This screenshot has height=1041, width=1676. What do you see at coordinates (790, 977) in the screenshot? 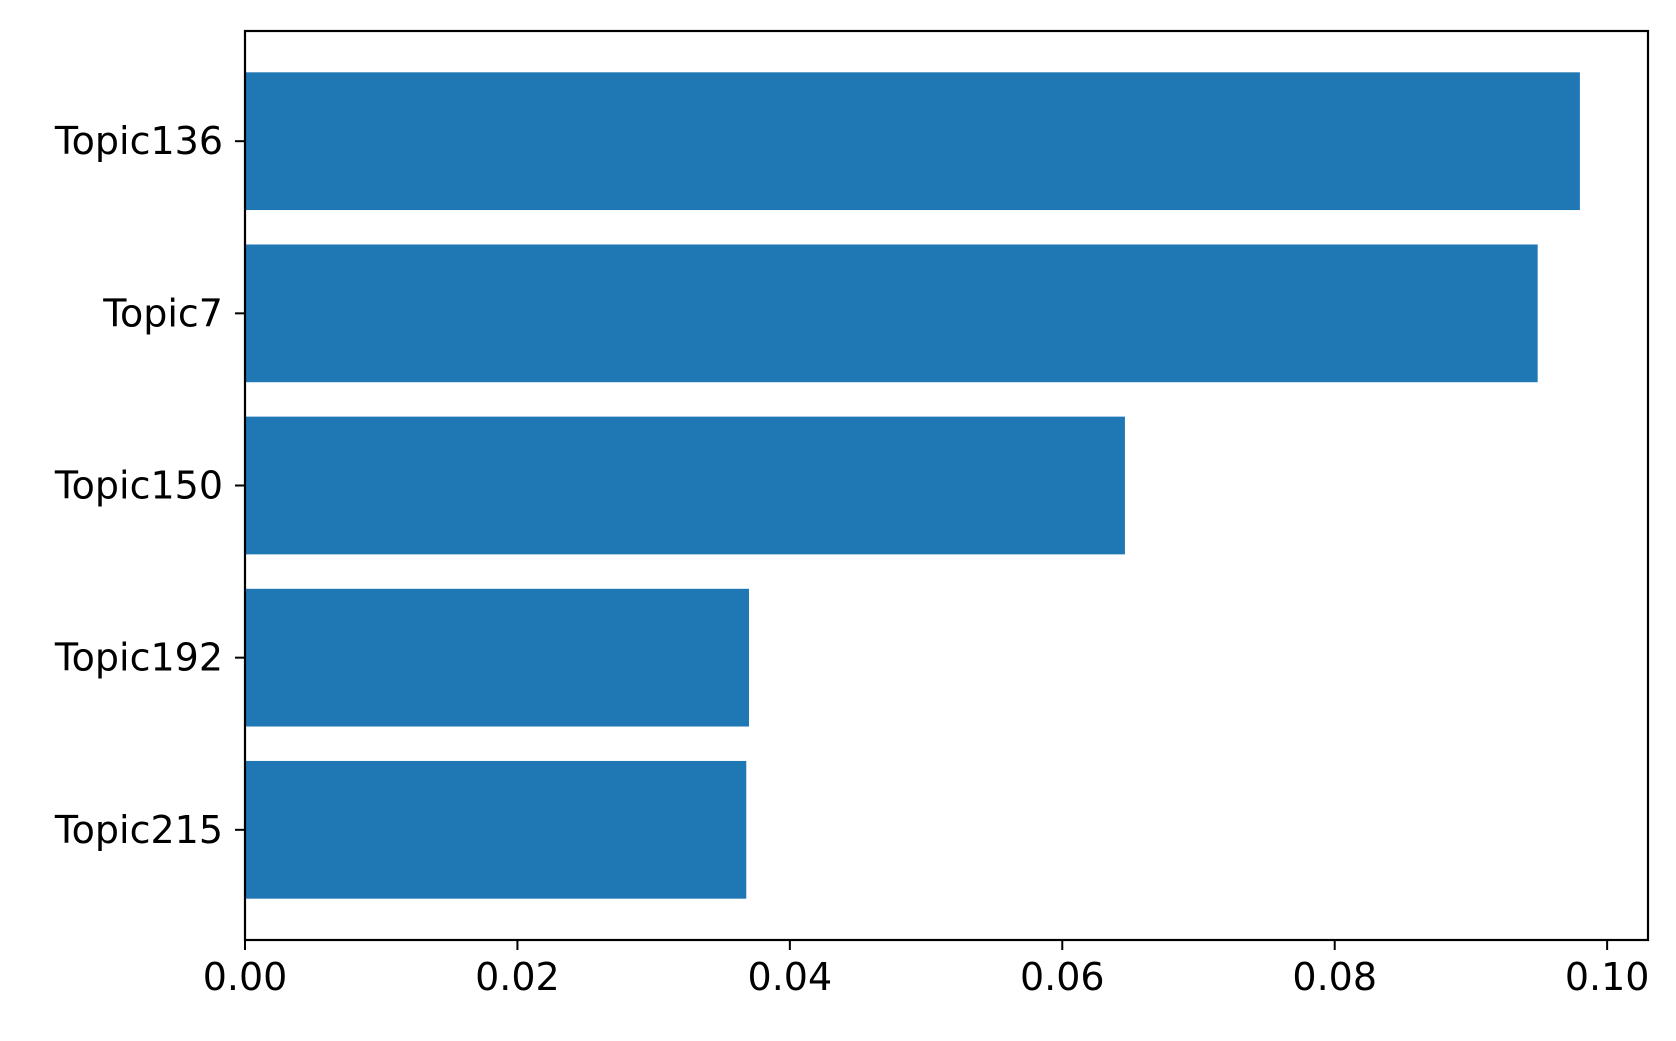
I see `x-tick-label: 0.04` at bounding box center [790, 977].